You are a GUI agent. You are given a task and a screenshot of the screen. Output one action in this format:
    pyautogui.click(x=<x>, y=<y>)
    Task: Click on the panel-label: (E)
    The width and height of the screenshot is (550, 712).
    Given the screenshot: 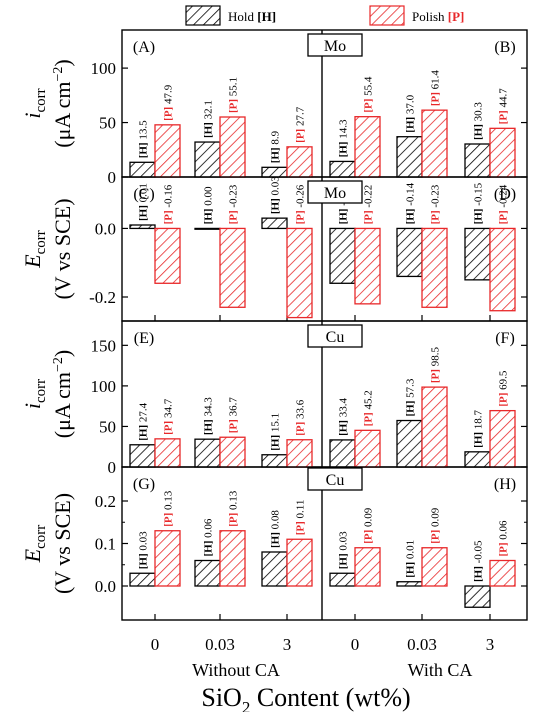 What is the action you would take?
    pyautogui.click(x=144, y=338)
    